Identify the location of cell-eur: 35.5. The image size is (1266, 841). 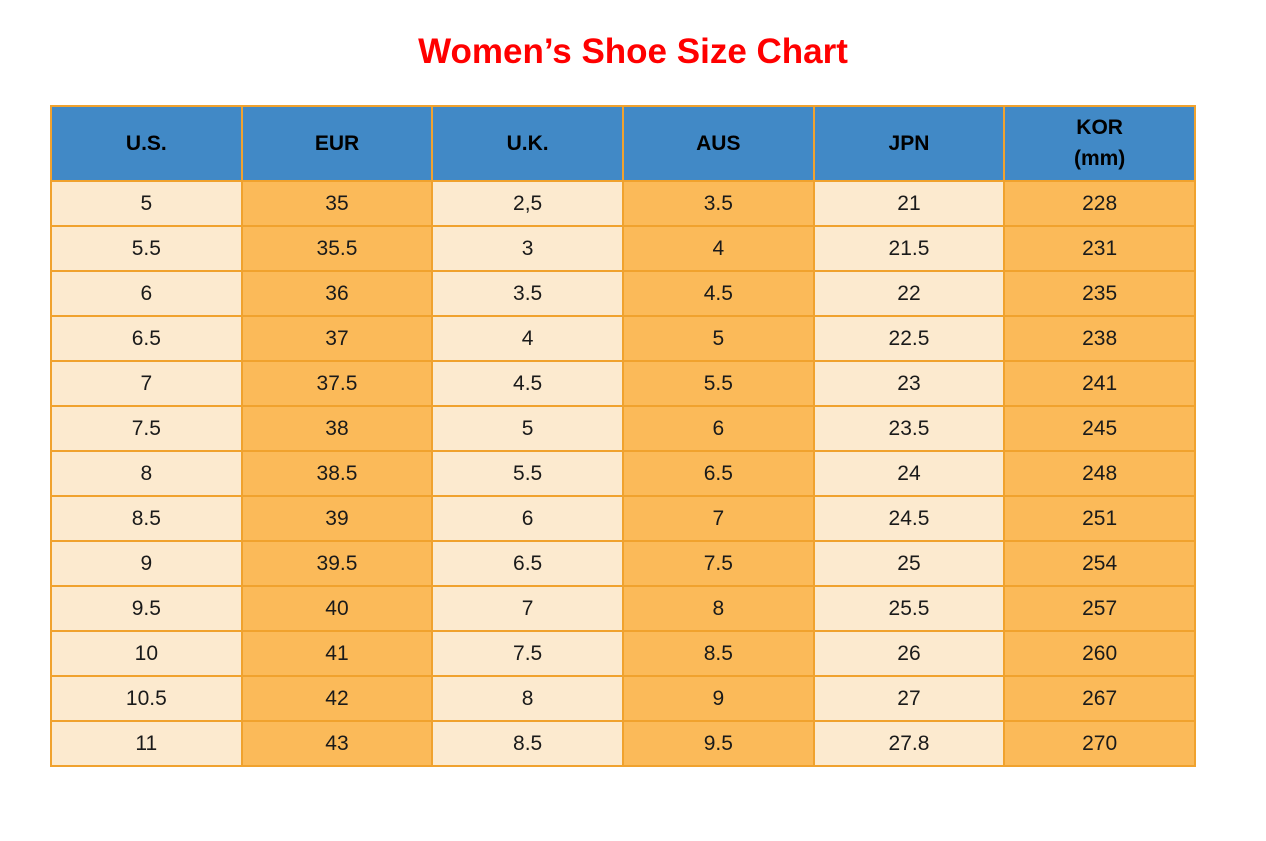
(337, 249).